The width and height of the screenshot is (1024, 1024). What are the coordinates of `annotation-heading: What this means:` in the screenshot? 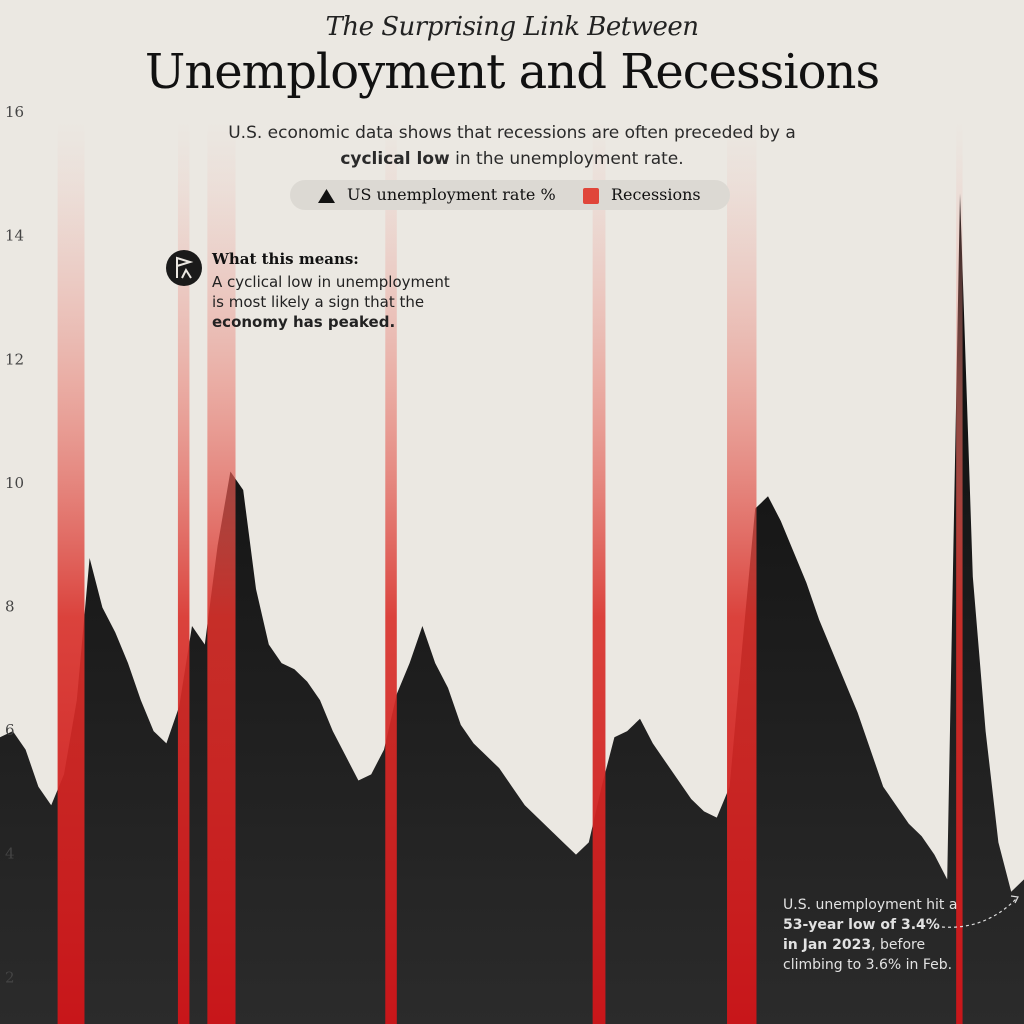 It's located at (285, 259).